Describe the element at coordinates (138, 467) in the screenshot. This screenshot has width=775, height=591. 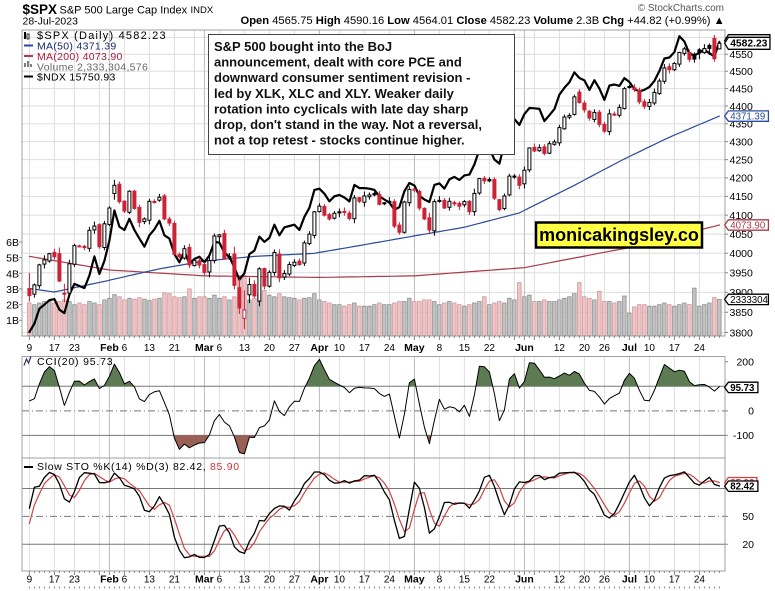
I see `svg-text:Slow STO %K(14) %D(3) 82.42, 8: Slow STO %K(14) %D(3) 82.42, 85.90` at that location.